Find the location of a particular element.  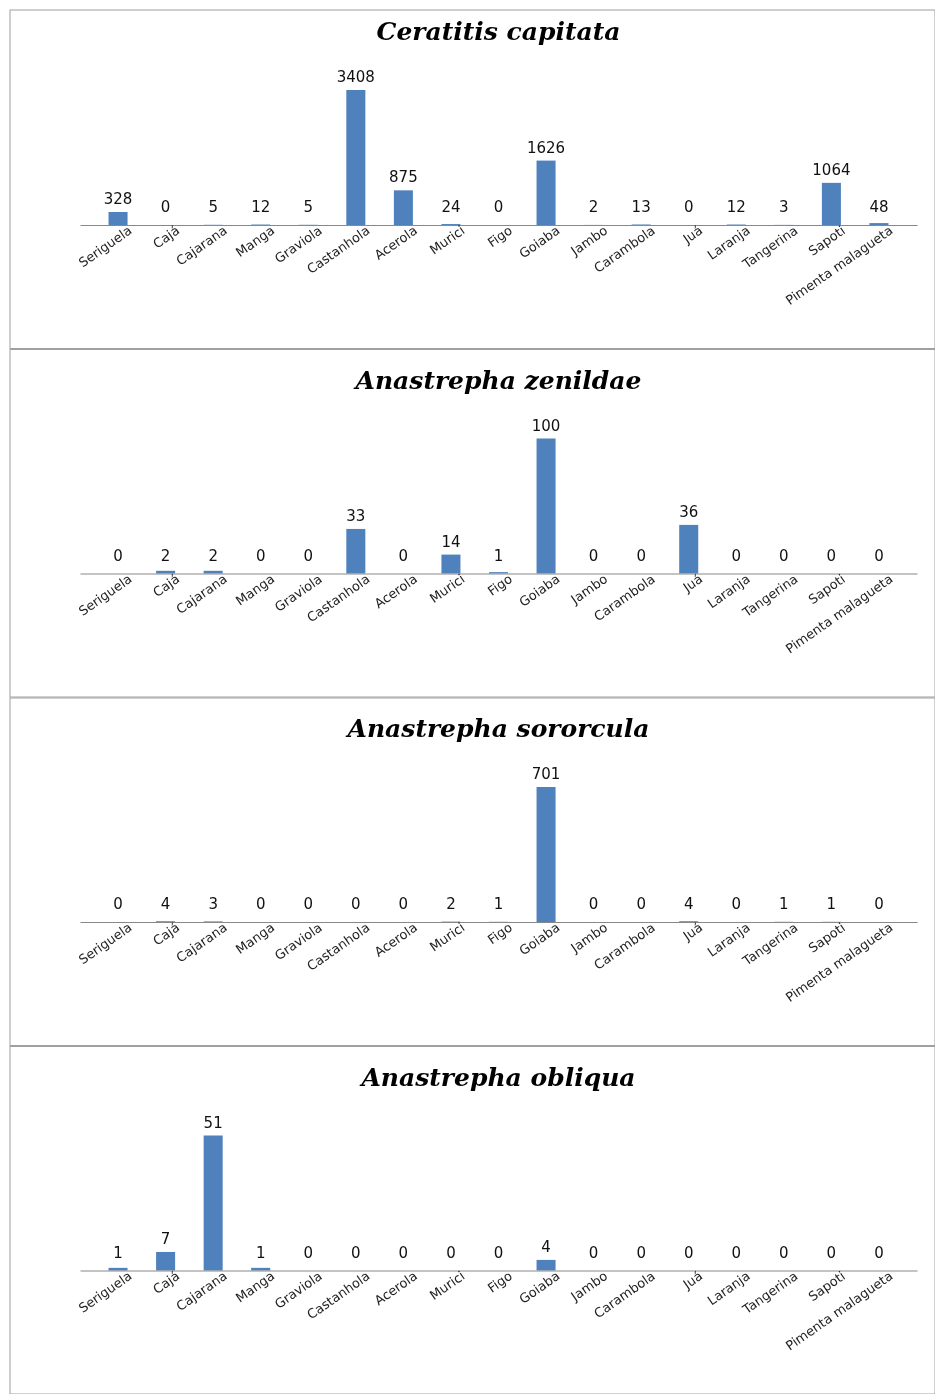

data-label: 33 is located at coordinates (356, 515).